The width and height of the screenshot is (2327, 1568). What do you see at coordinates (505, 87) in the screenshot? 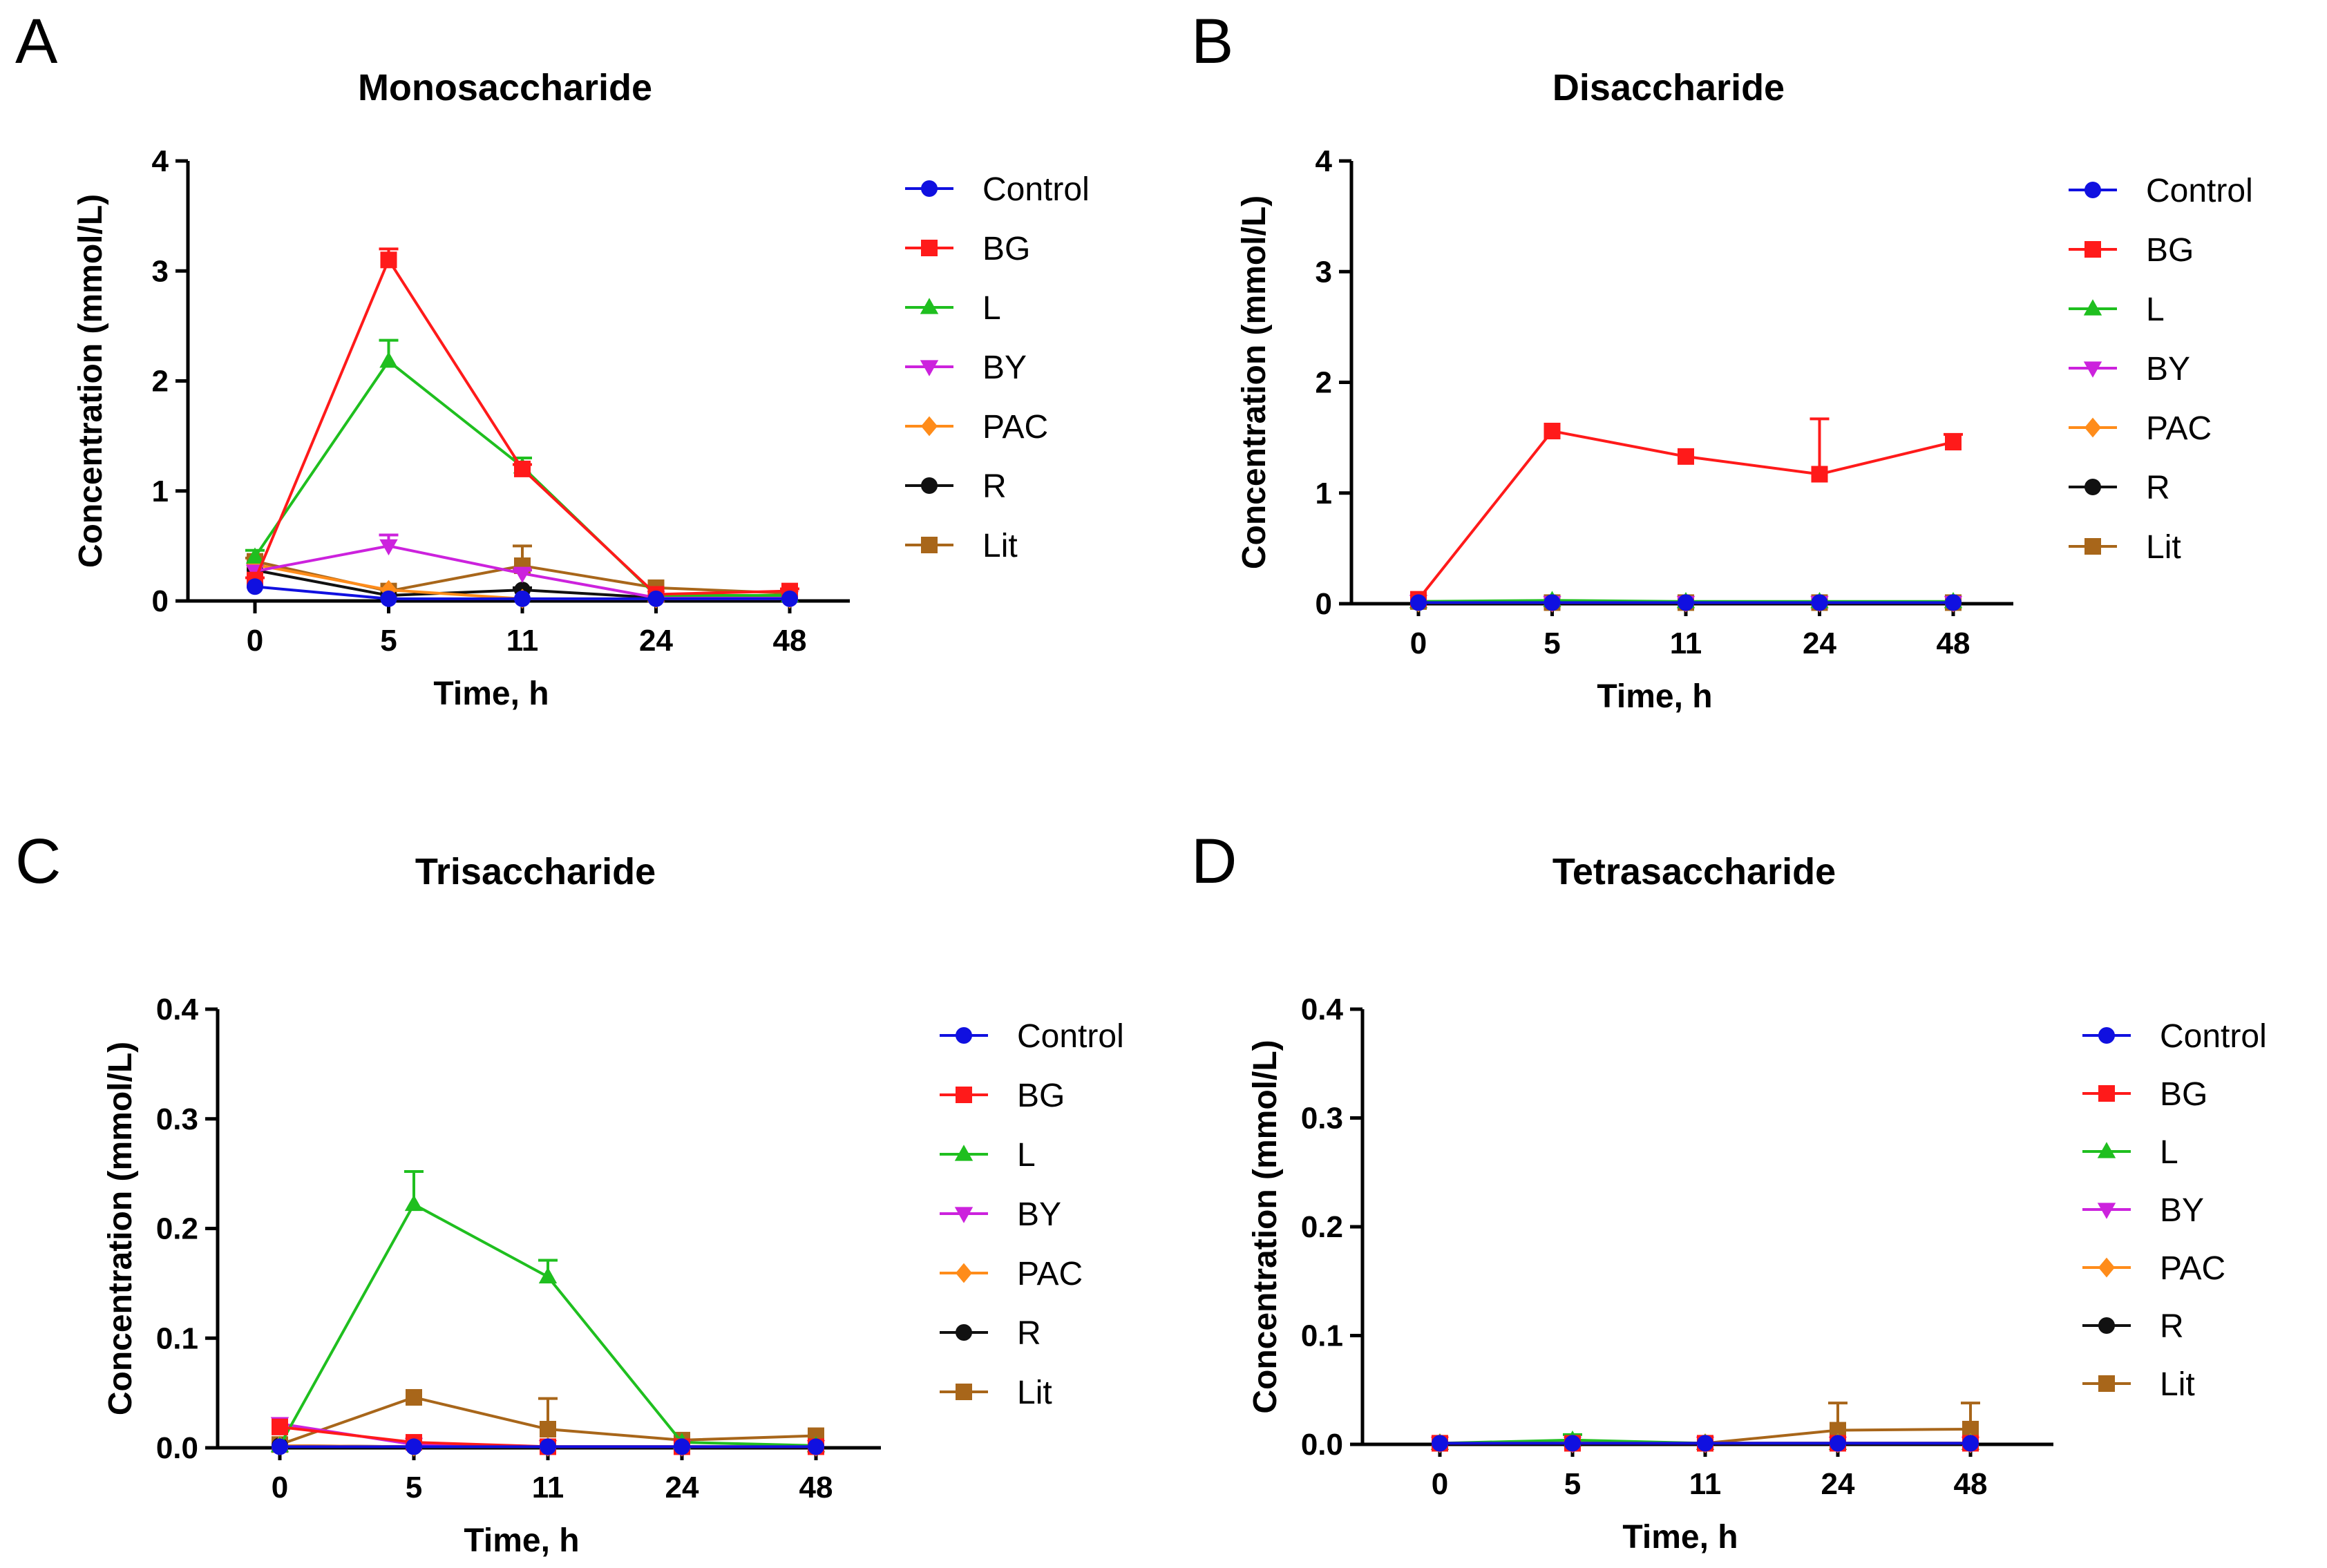
I see `chart-title: Monosaccharide` at bounding box center [505, 87].